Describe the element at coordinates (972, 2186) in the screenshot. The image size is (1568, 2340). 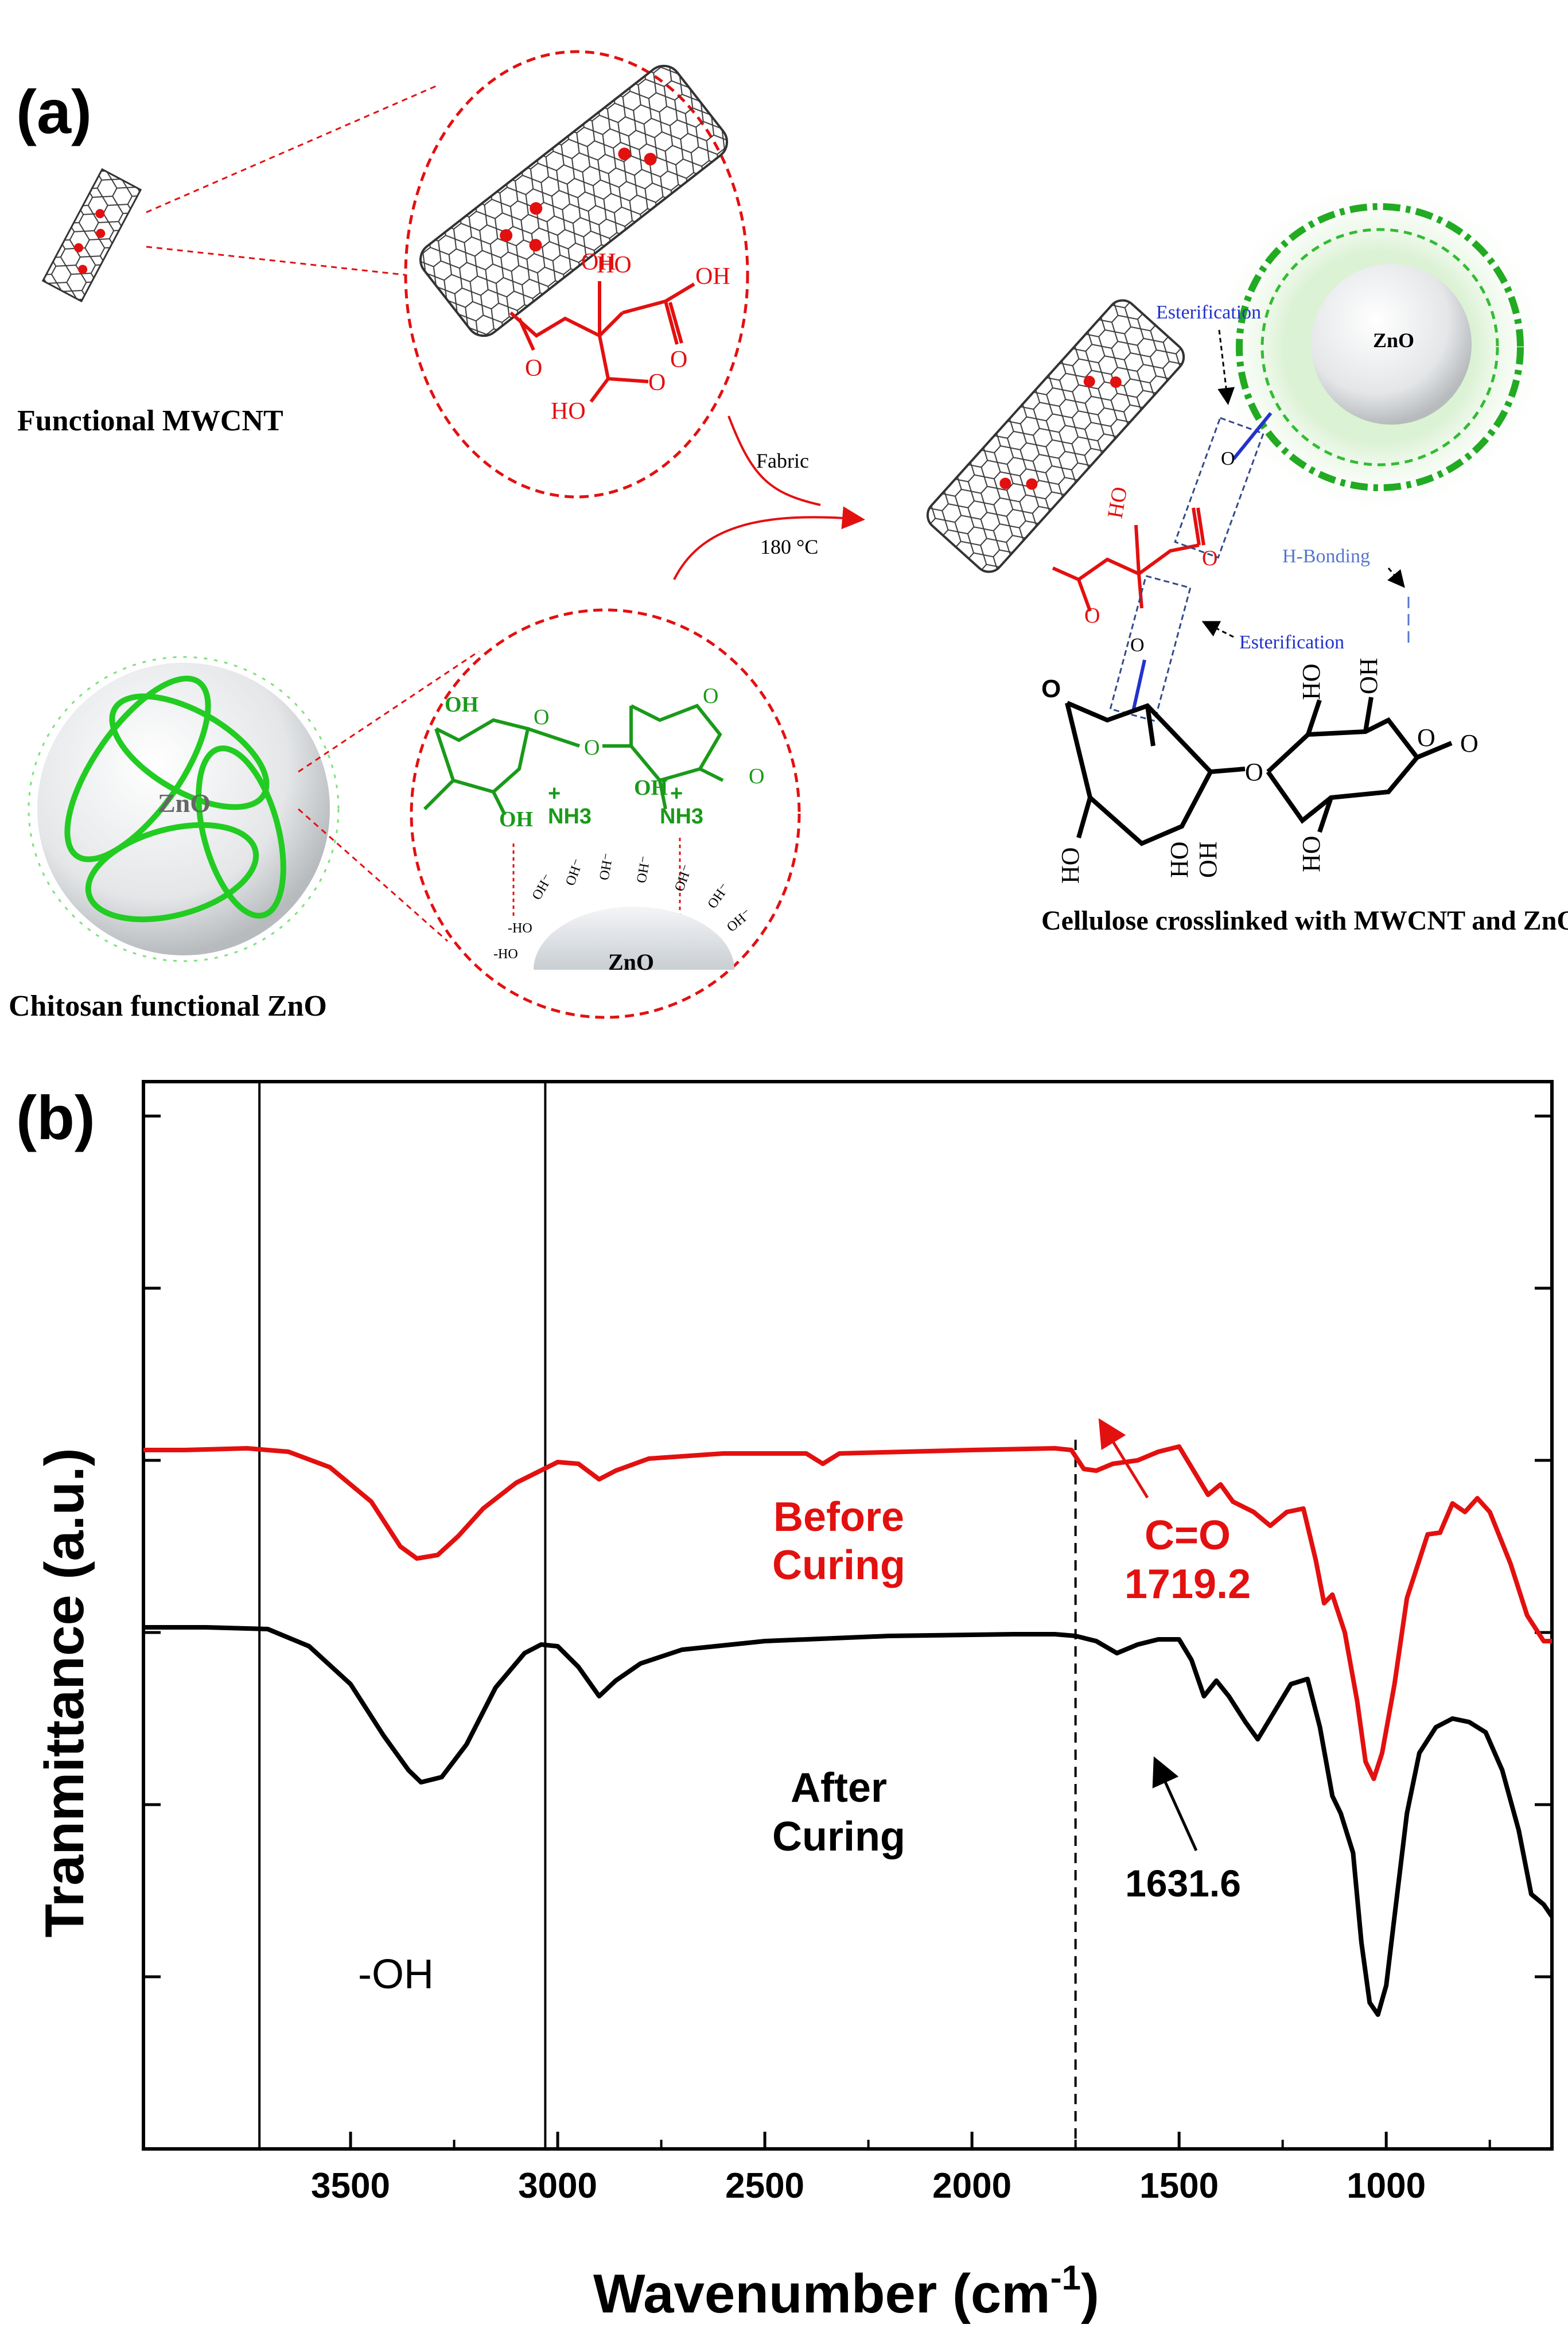
I see `x-tick-label-2000: 2000` at that location.